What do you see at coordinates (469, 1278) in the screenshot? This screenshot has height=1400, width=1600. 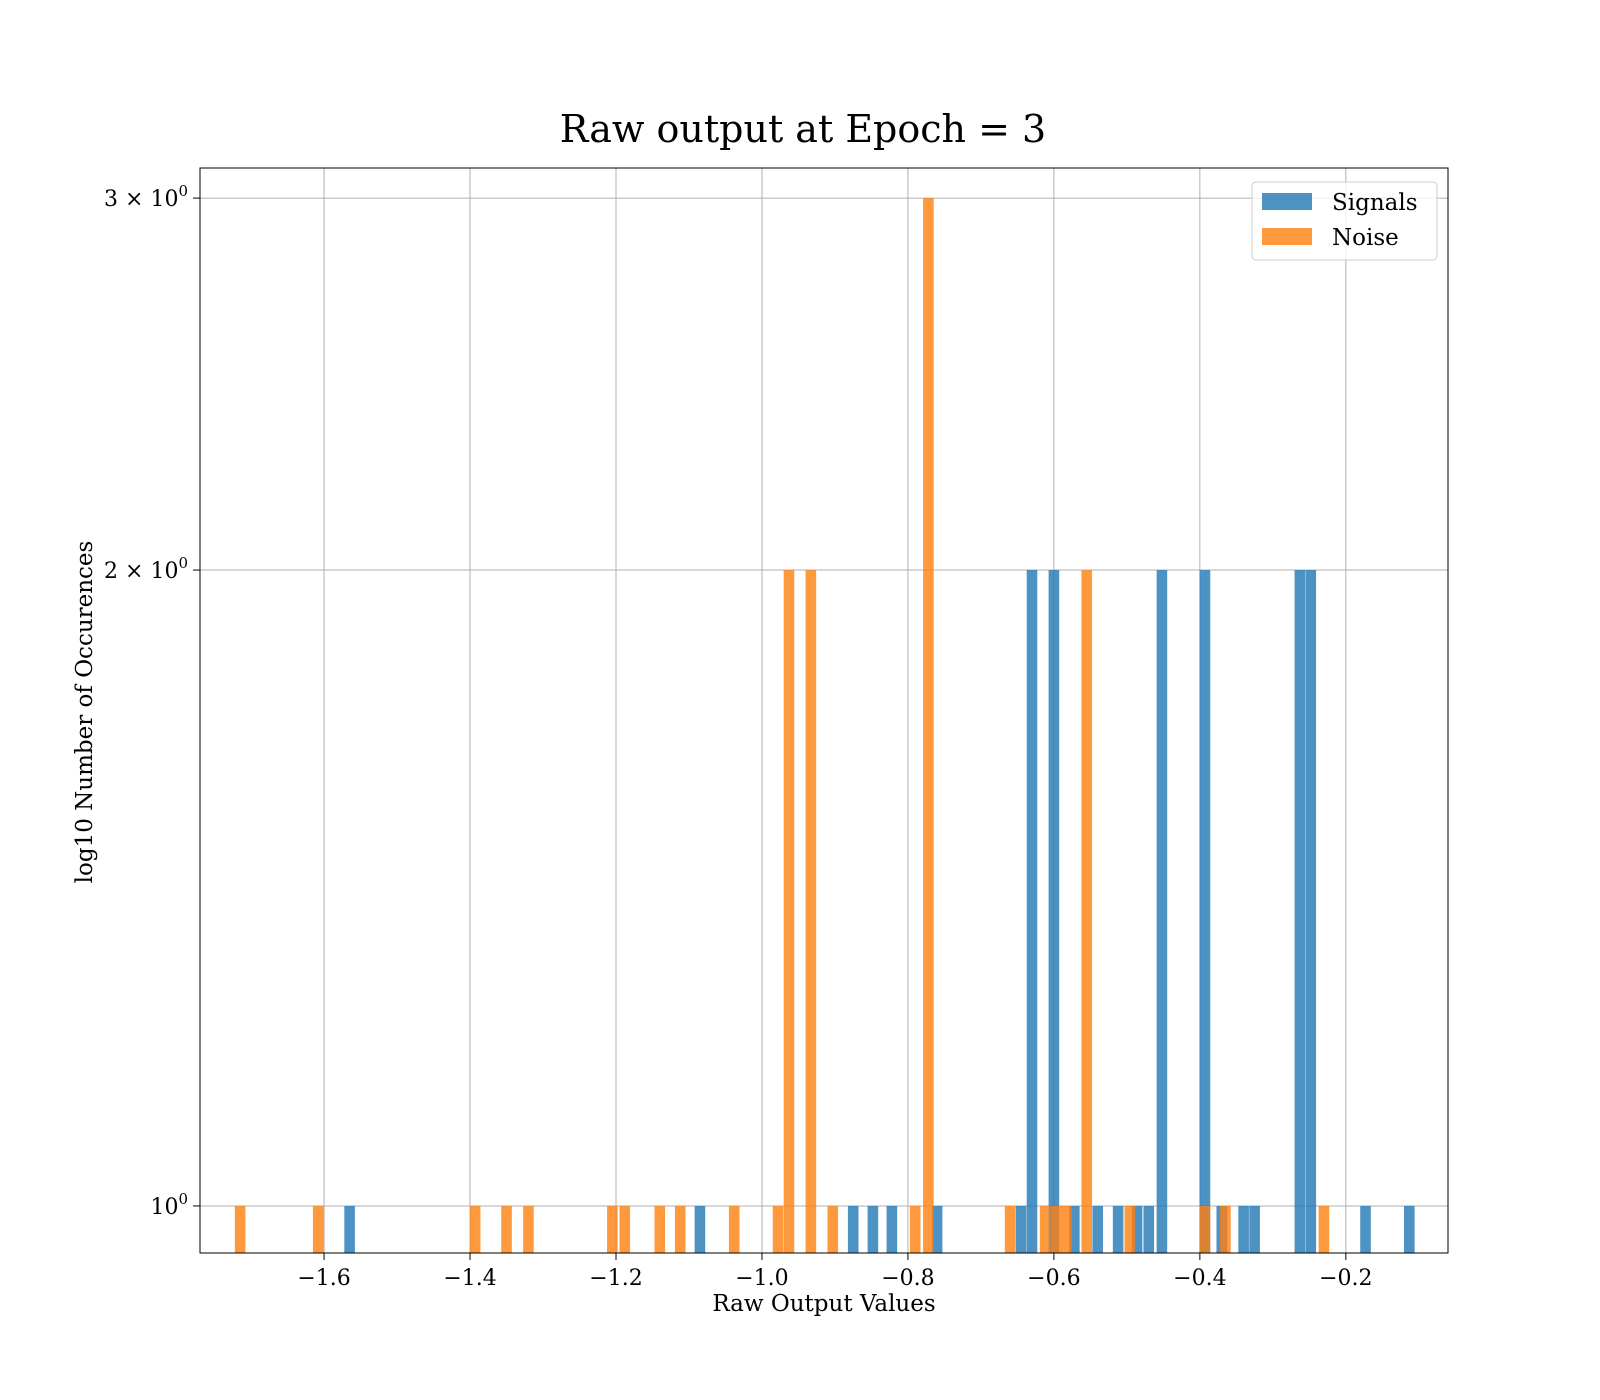 I see `x-tick-label: −1.4` at bounding box center [469, 1278].